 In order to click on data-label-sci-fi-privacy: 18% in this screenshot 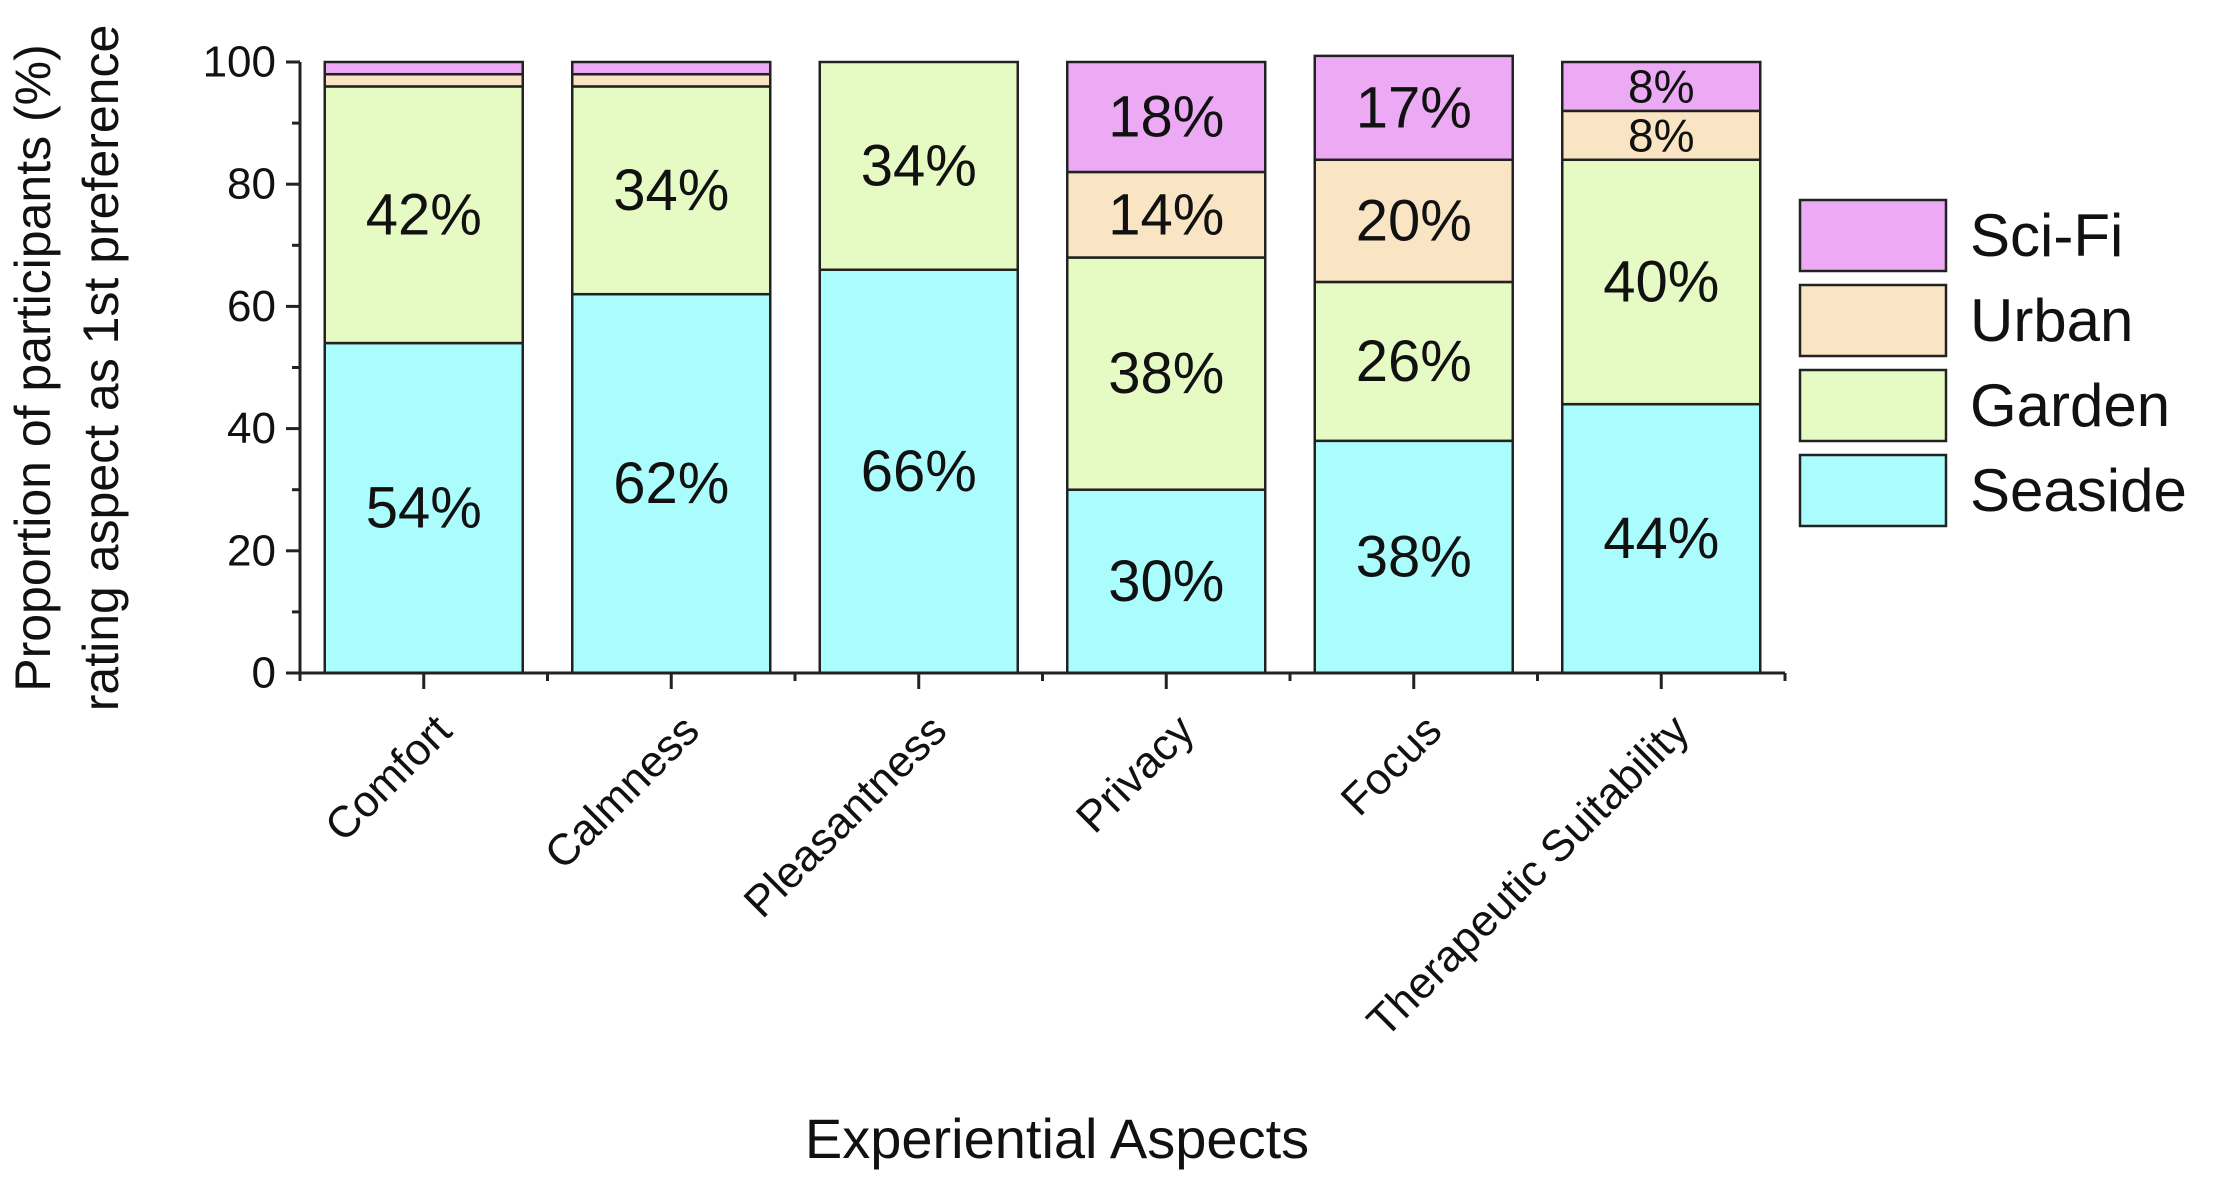, I will do `click(1166, 116)`.